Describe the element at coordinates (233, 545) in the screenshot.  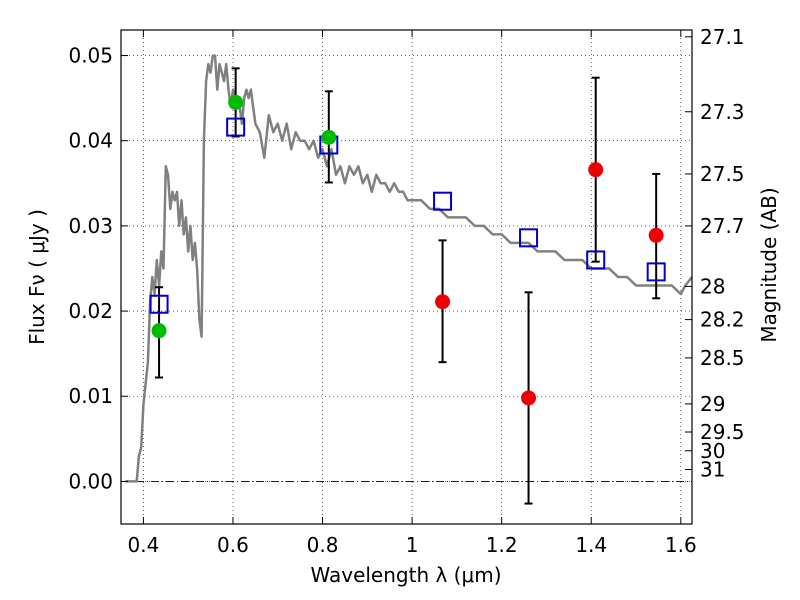
I see `x-tick-label: 0.6` at that location.